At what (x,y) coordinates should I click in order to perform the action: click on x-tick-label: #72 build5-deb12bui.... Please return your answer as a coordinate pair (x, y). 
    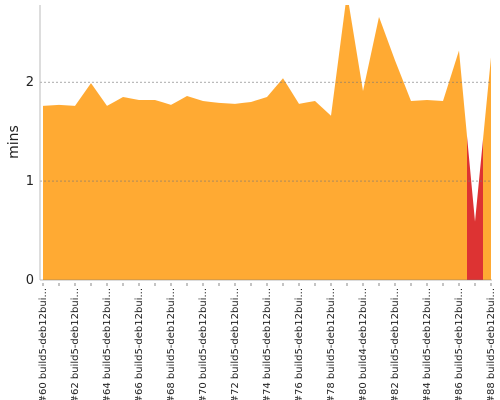
    Looking at the image, I should click on (235, 344).